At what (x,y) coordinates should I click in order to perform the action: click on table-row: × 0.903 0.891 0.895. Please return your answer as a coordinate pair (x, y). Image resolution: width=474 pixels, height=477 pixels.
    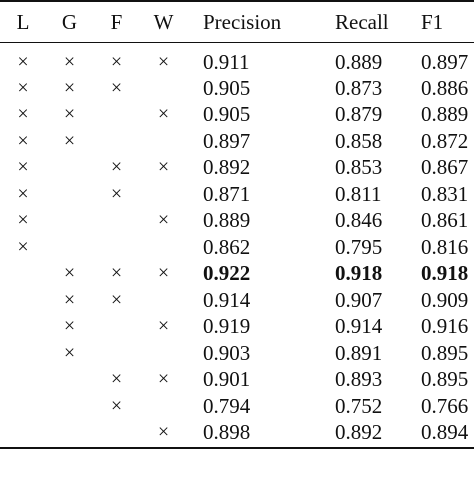
    Looking at the image, I should click on (237, 353).